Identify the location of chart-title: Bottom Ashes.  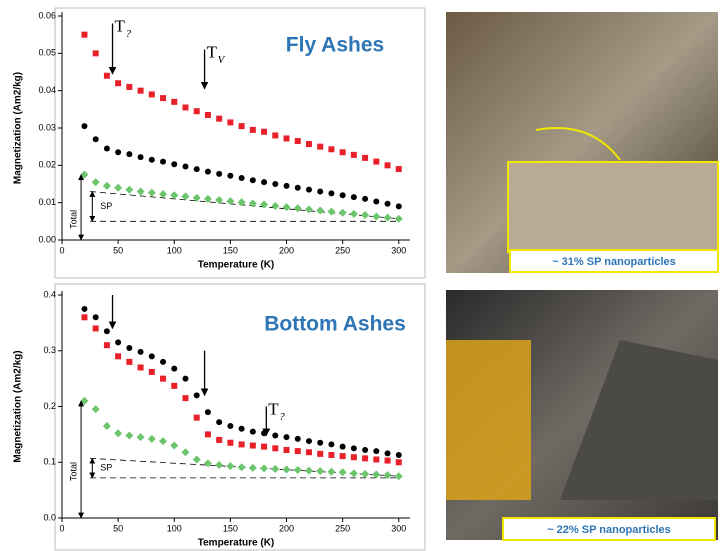
(335, 324).